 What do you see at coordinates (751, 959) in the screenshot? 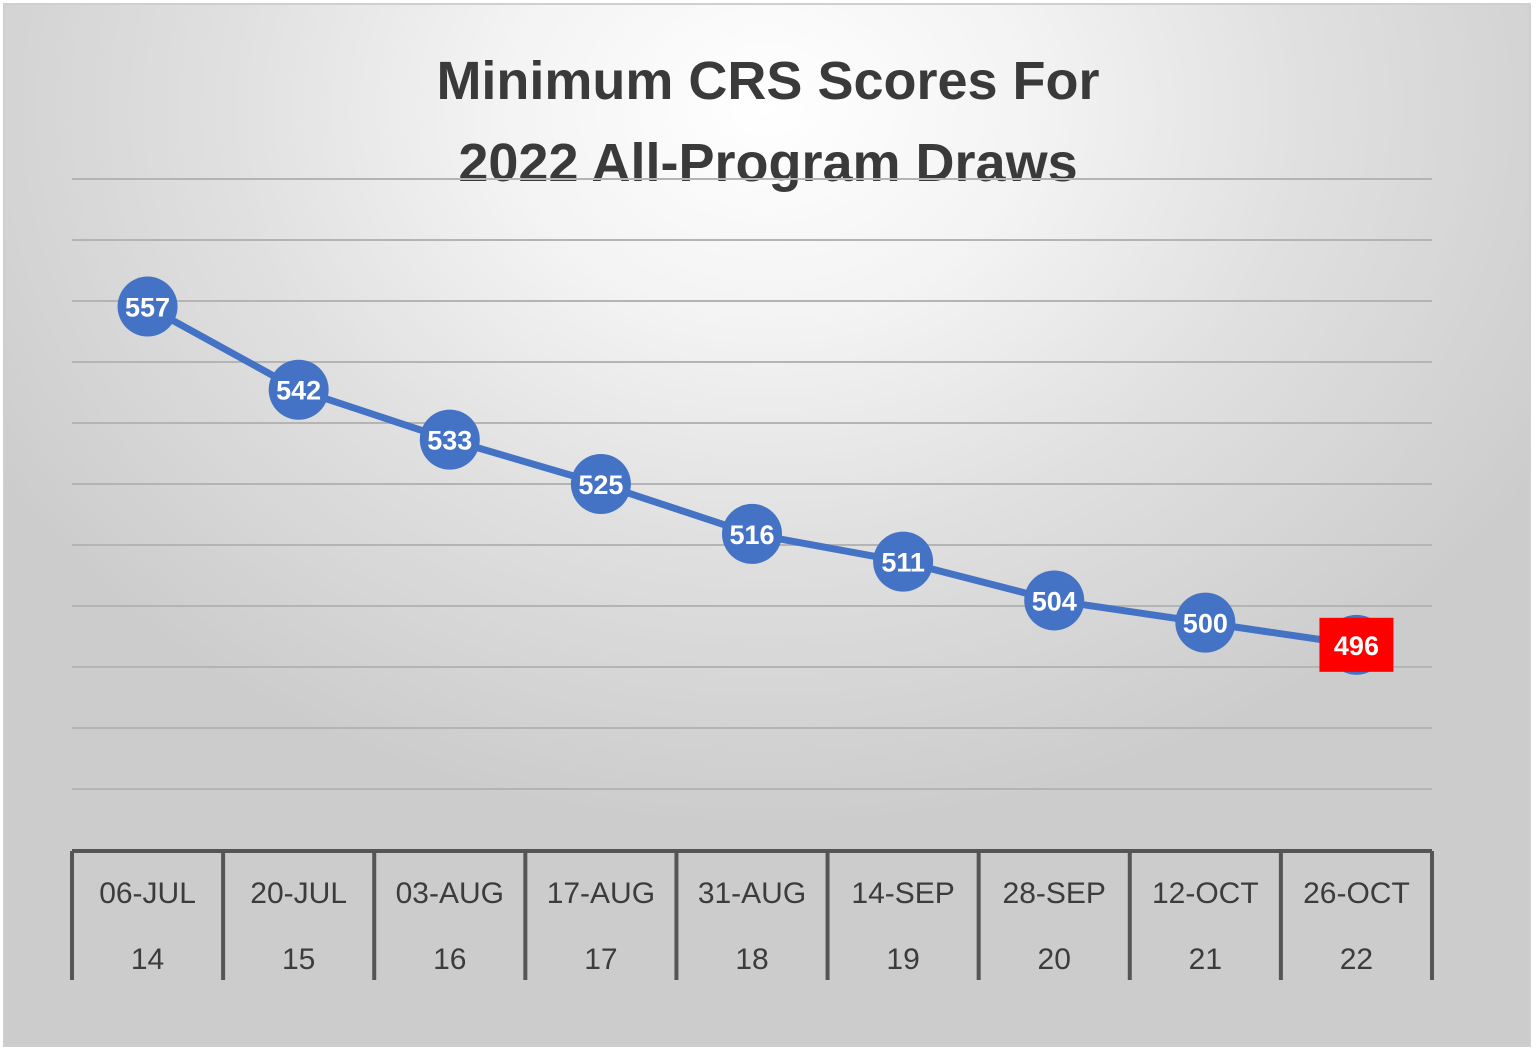
I see `x-tick-sublabel: 18` at bounding box center [751, 959].